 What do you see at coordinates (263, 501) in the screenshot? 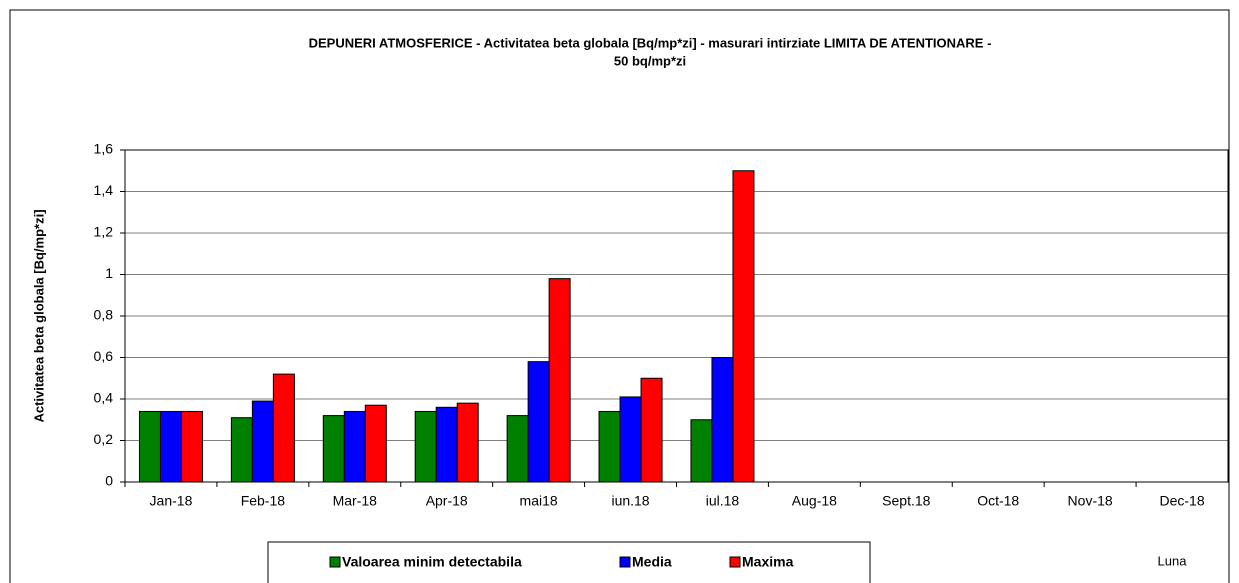
I see `x-tick-label: Feb-18` at bounding box center [263, 501].